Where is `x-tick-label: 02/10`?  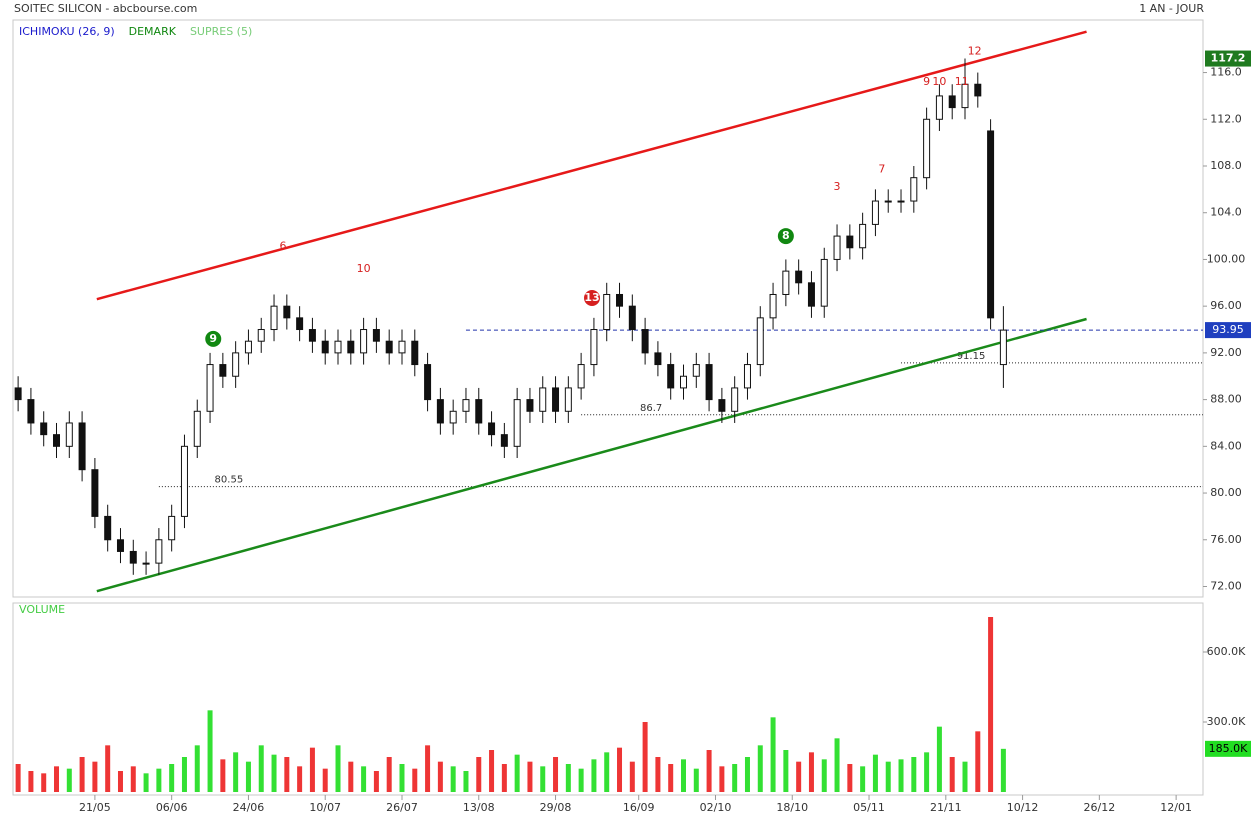 x-tick-label: 02/10 is located at coordinates (716, 807).